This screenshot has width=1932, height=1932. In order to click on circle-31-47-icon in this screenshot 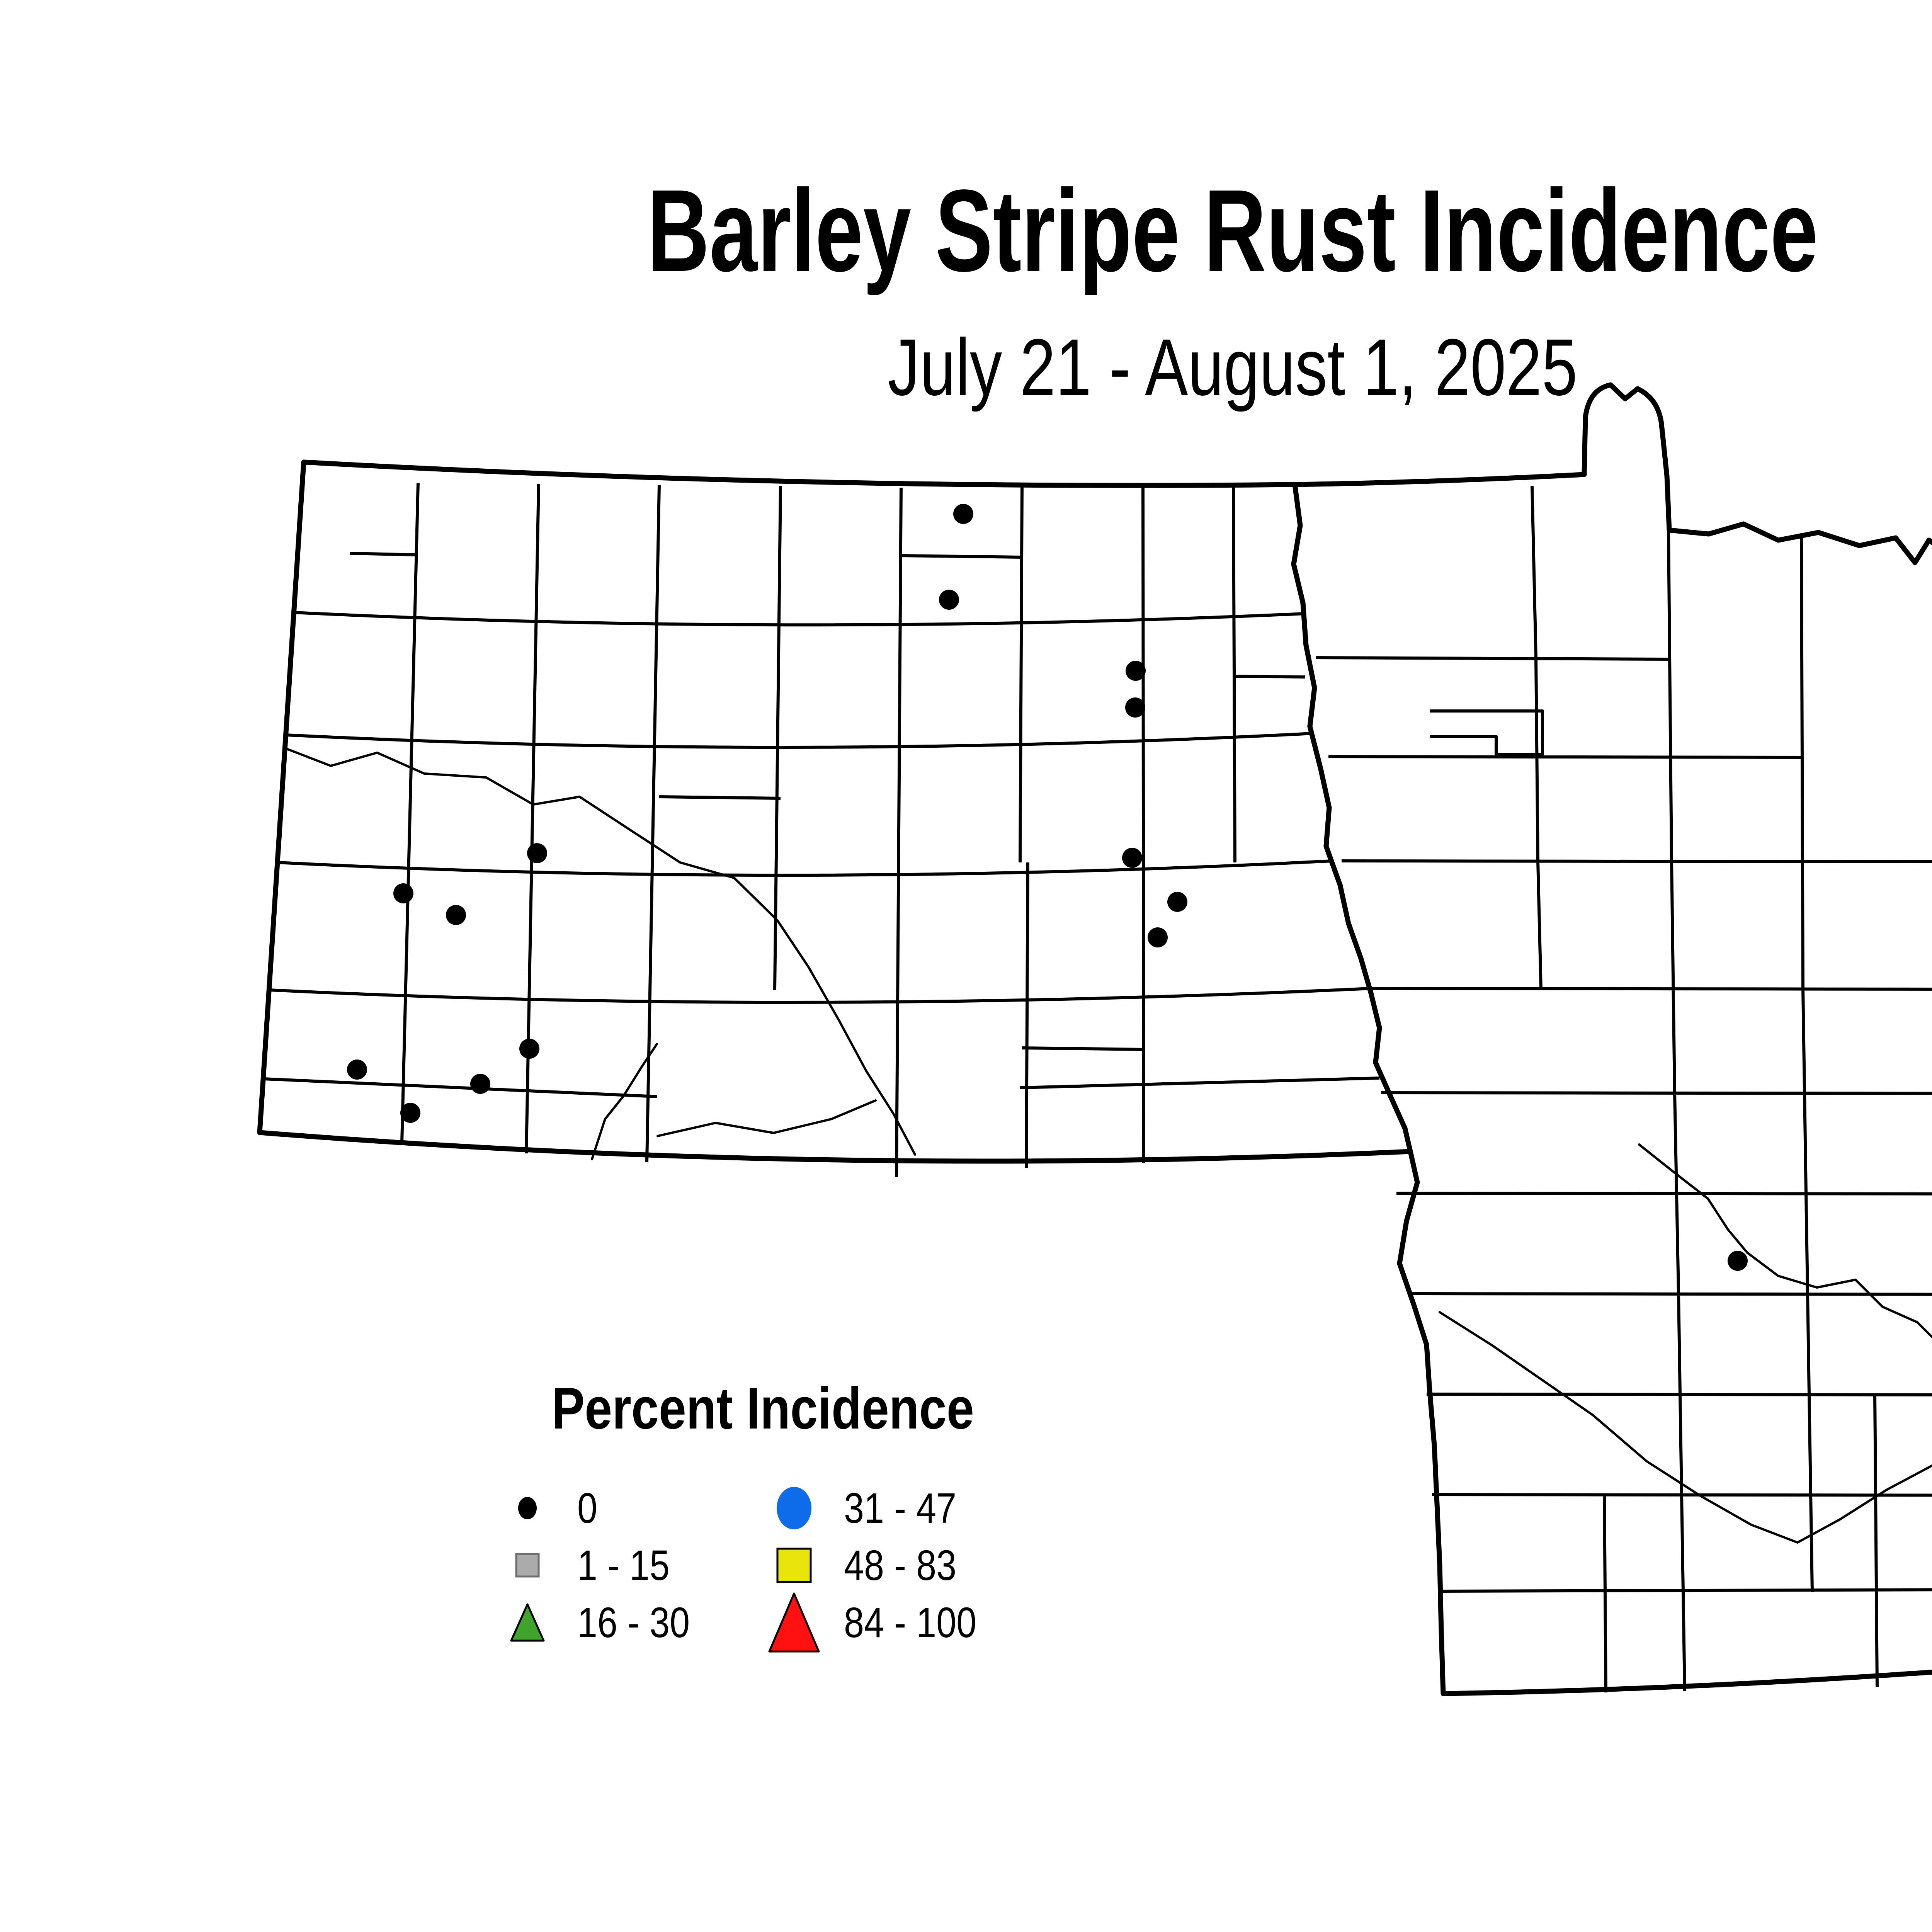, I will do `click(794, 1508)`.